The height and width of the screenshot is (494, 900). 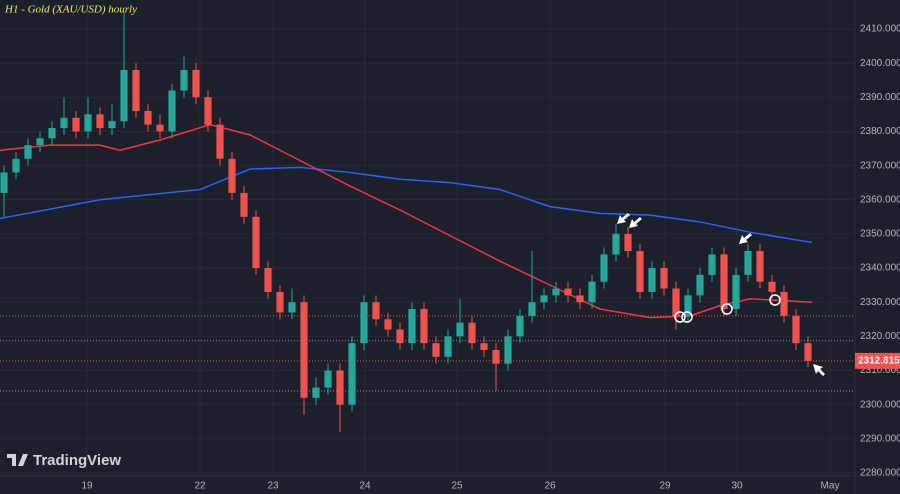 What do you see at coordinates (457, 486) in the screenshot?
I see `x-tick-label: 25` at bounding box center [457, 486].